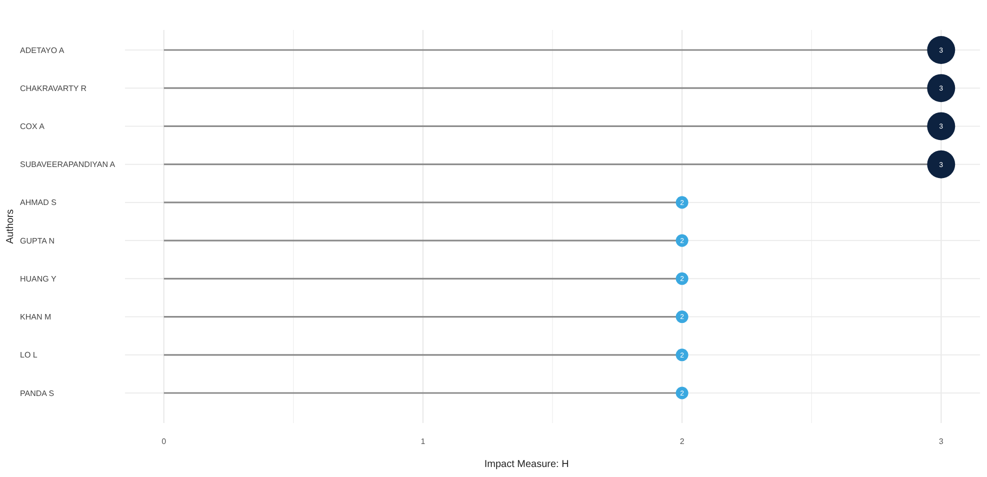 This screenshot has height=477, width=987. What do you see at coordinates (423, 441) in the screenshot?
I see `x-tick-label: 1` at bounding box center [423, 441].